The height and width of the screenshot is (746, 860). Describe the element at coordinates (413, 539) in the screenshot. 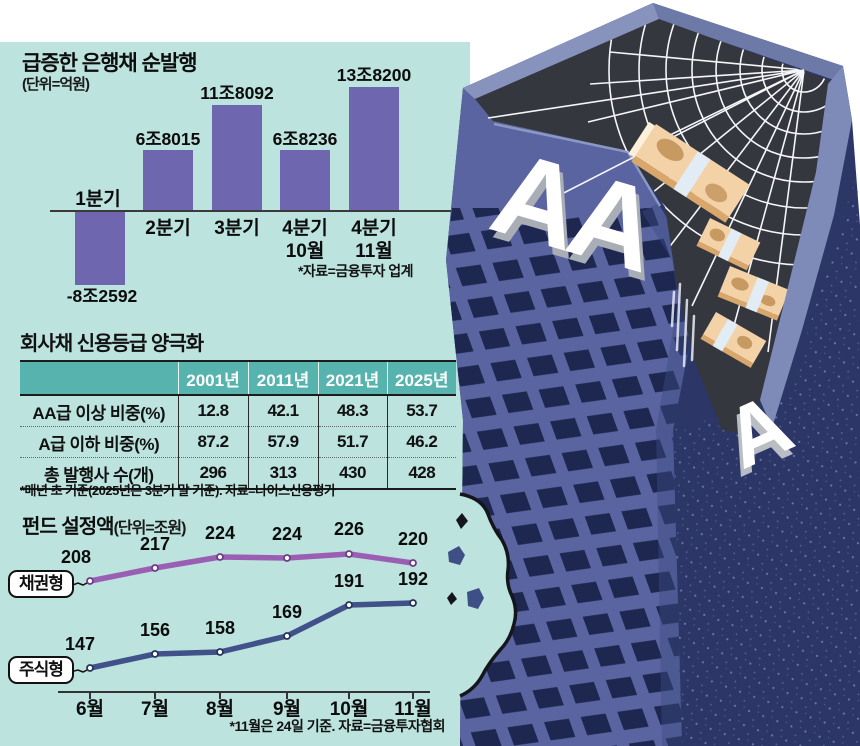

I see `bond-value-5: 220` at that location.